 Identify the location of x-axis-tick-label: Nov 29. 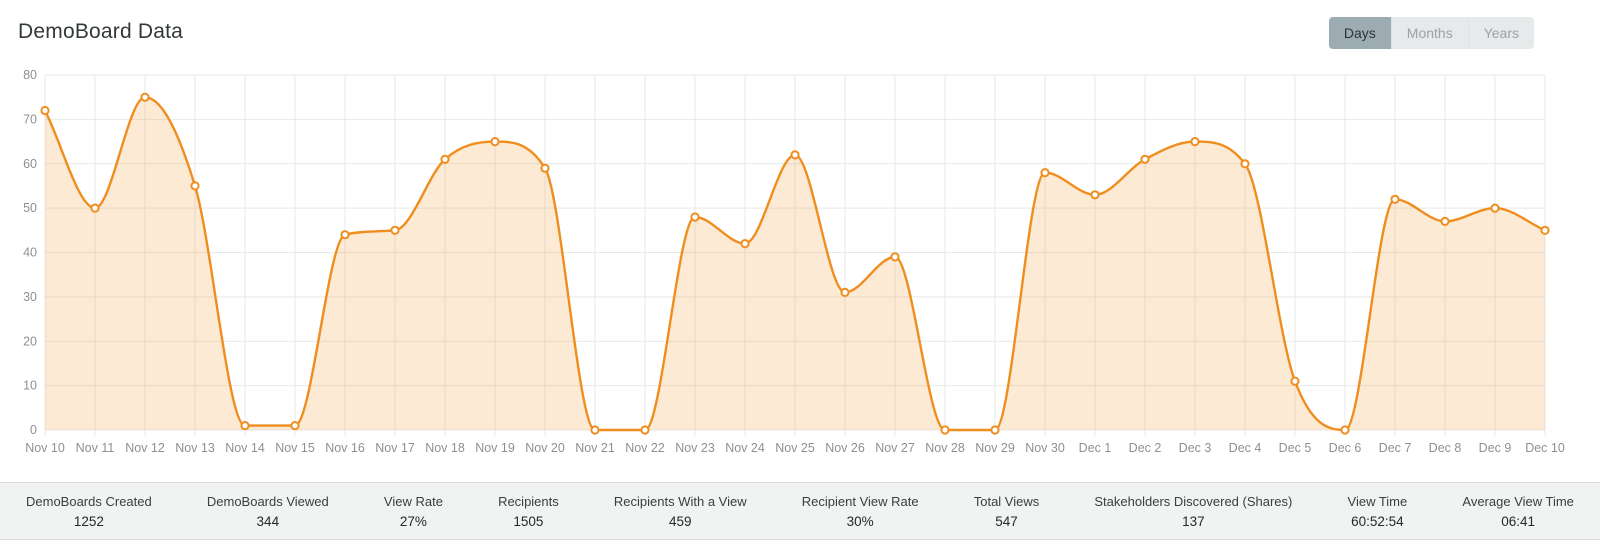
(995, 448).